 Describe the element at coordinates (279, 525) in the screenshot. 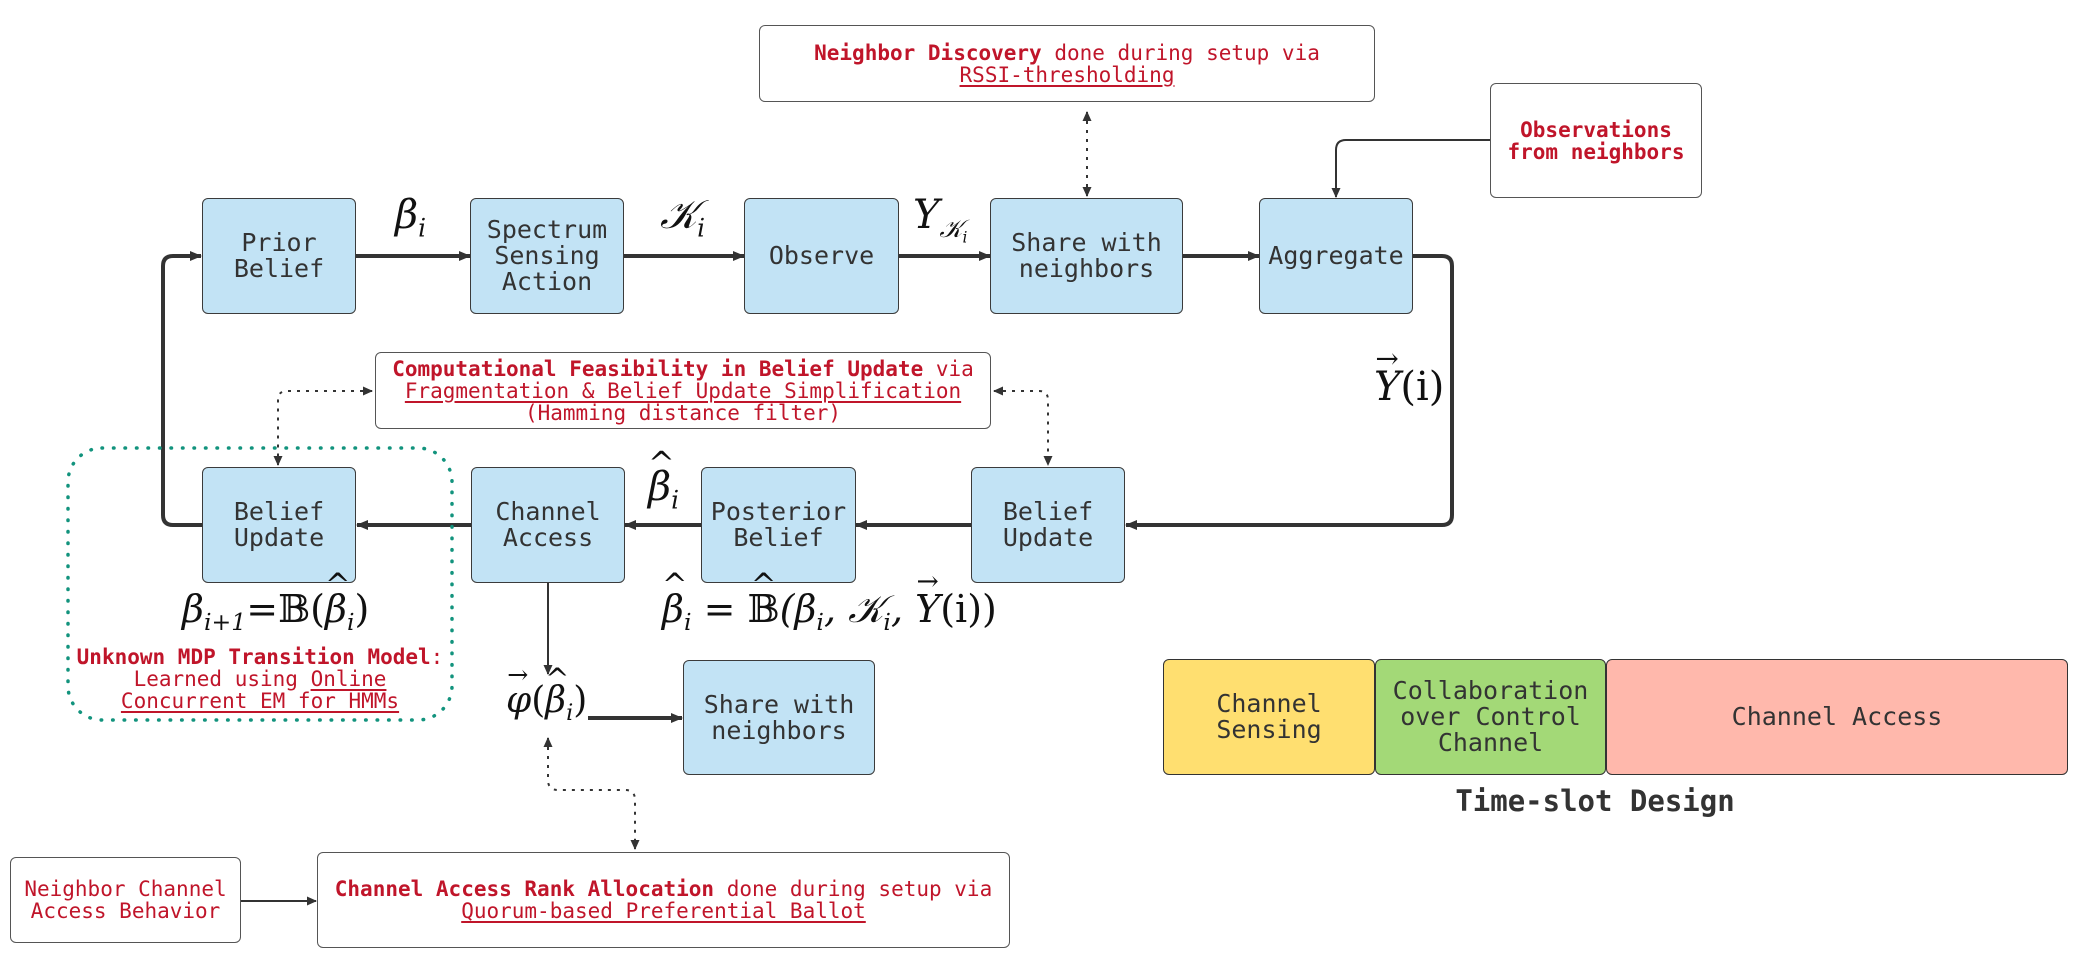

I see `belief-update-left-node: Belief Update` at that location.